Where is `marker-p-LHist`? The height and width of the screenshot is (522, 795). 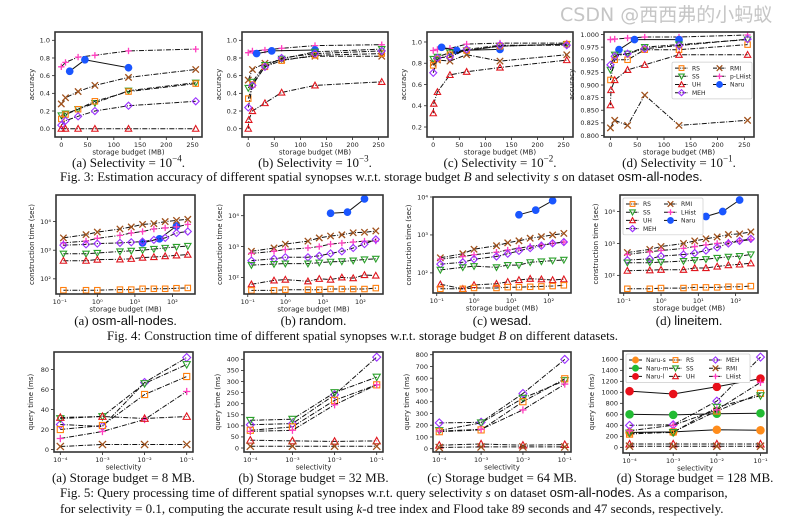 marker-p-LHist is located at coordinates (627, 38).